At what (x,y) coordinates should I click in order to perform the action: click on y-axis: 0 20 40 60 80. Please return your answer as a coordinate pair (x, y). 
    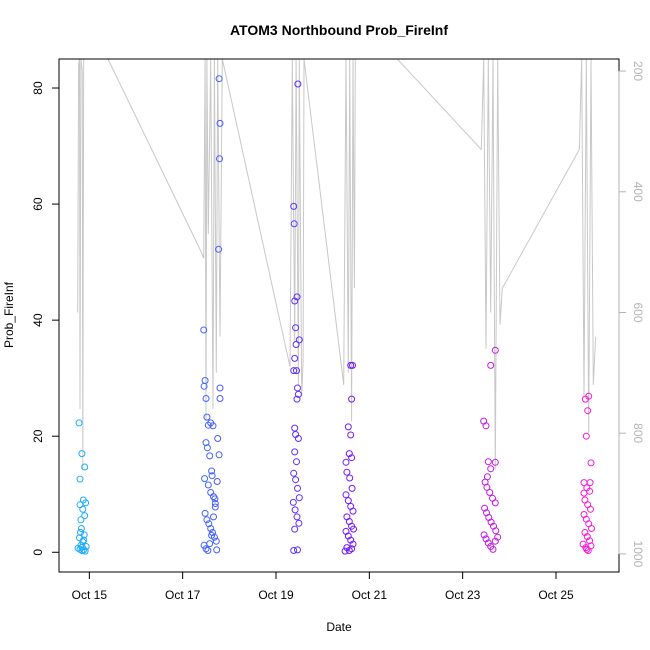
    Looking at the image, I should click on (45, 318).